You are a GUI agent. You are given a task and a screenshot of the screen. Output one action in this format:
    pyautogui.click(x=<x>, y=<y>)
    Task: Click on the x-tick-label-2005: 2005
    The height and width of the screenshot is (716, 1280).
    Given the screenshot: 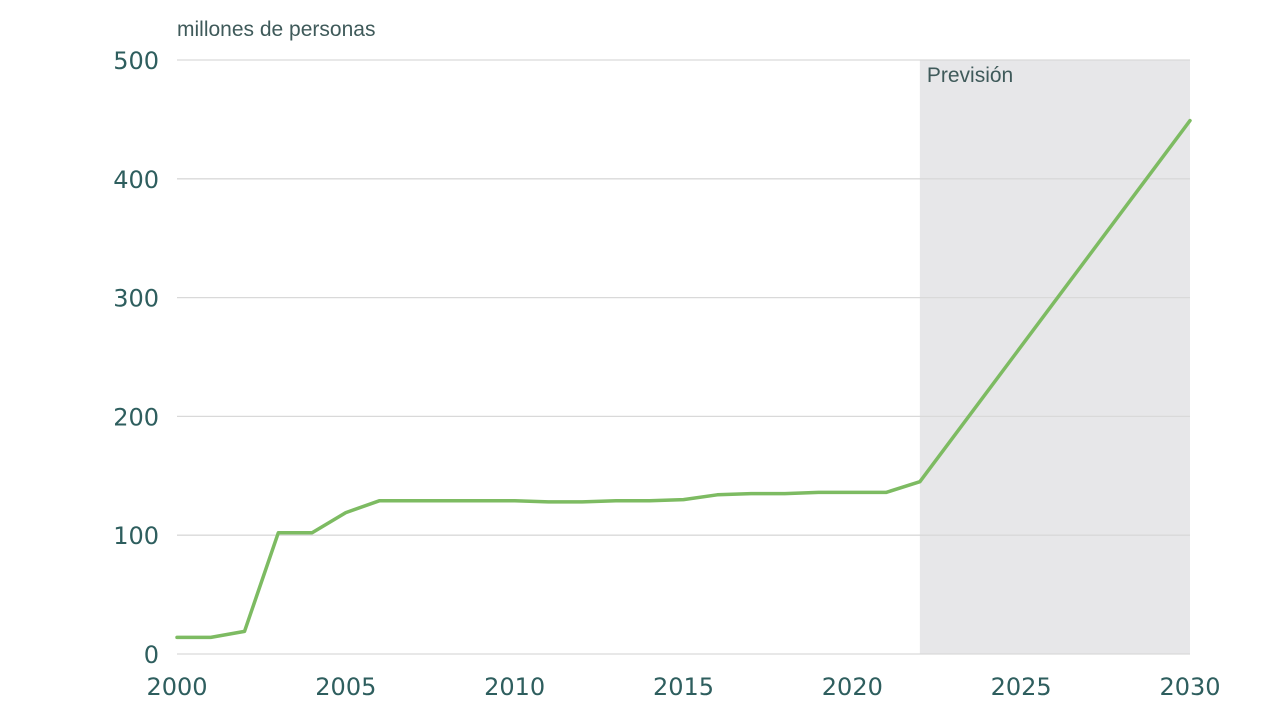 What is the action you would take?
    pyautogui.click(x=345, y=687)
    